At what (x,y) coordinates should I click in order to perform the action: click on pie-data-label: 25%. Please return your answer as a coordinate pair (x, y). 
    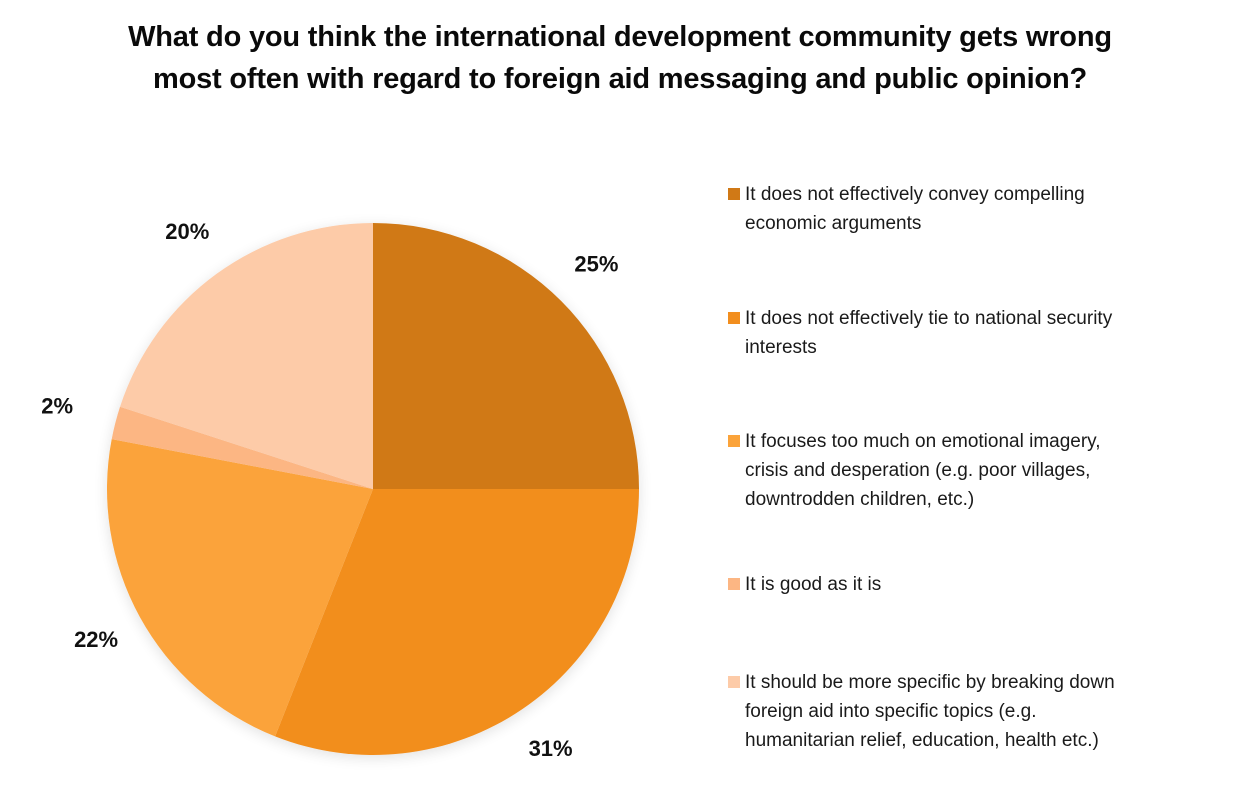
    Looking at the image, I should click on (596, 263).